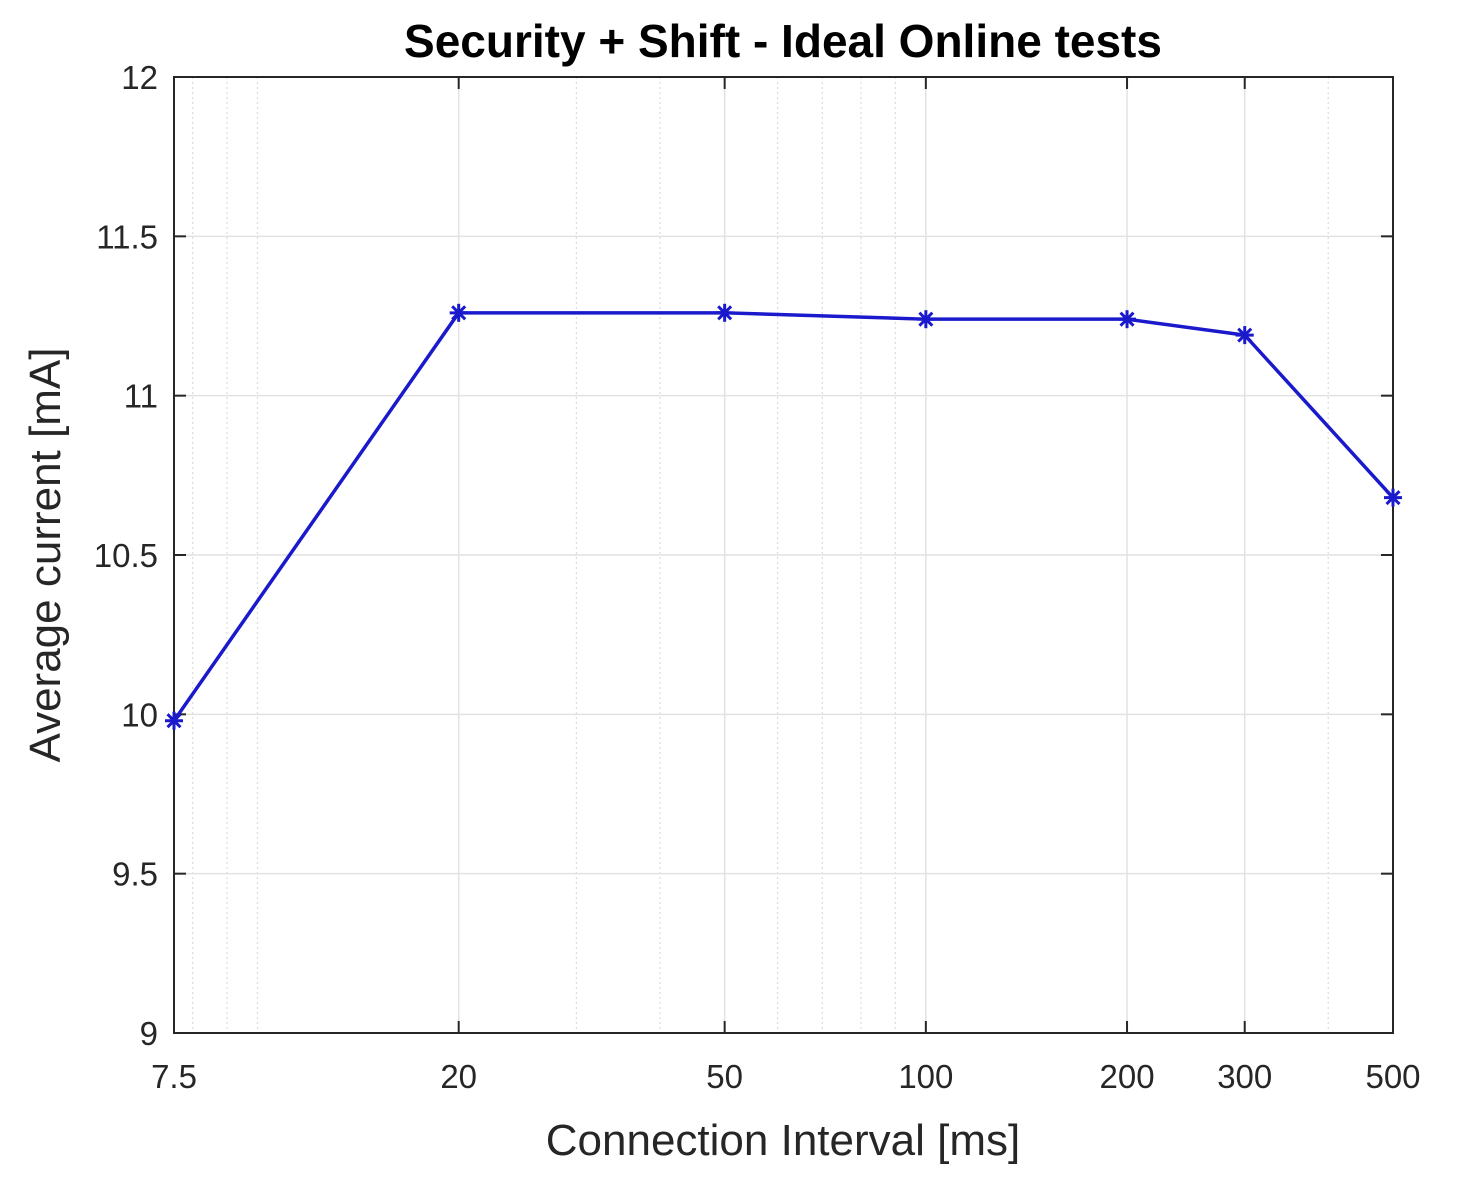 The width and height of the screenshot is (1470, 1189). Describe the element at coordinates (139, 714) in the screenshot. I see `y-tick-label: 10` at that location.